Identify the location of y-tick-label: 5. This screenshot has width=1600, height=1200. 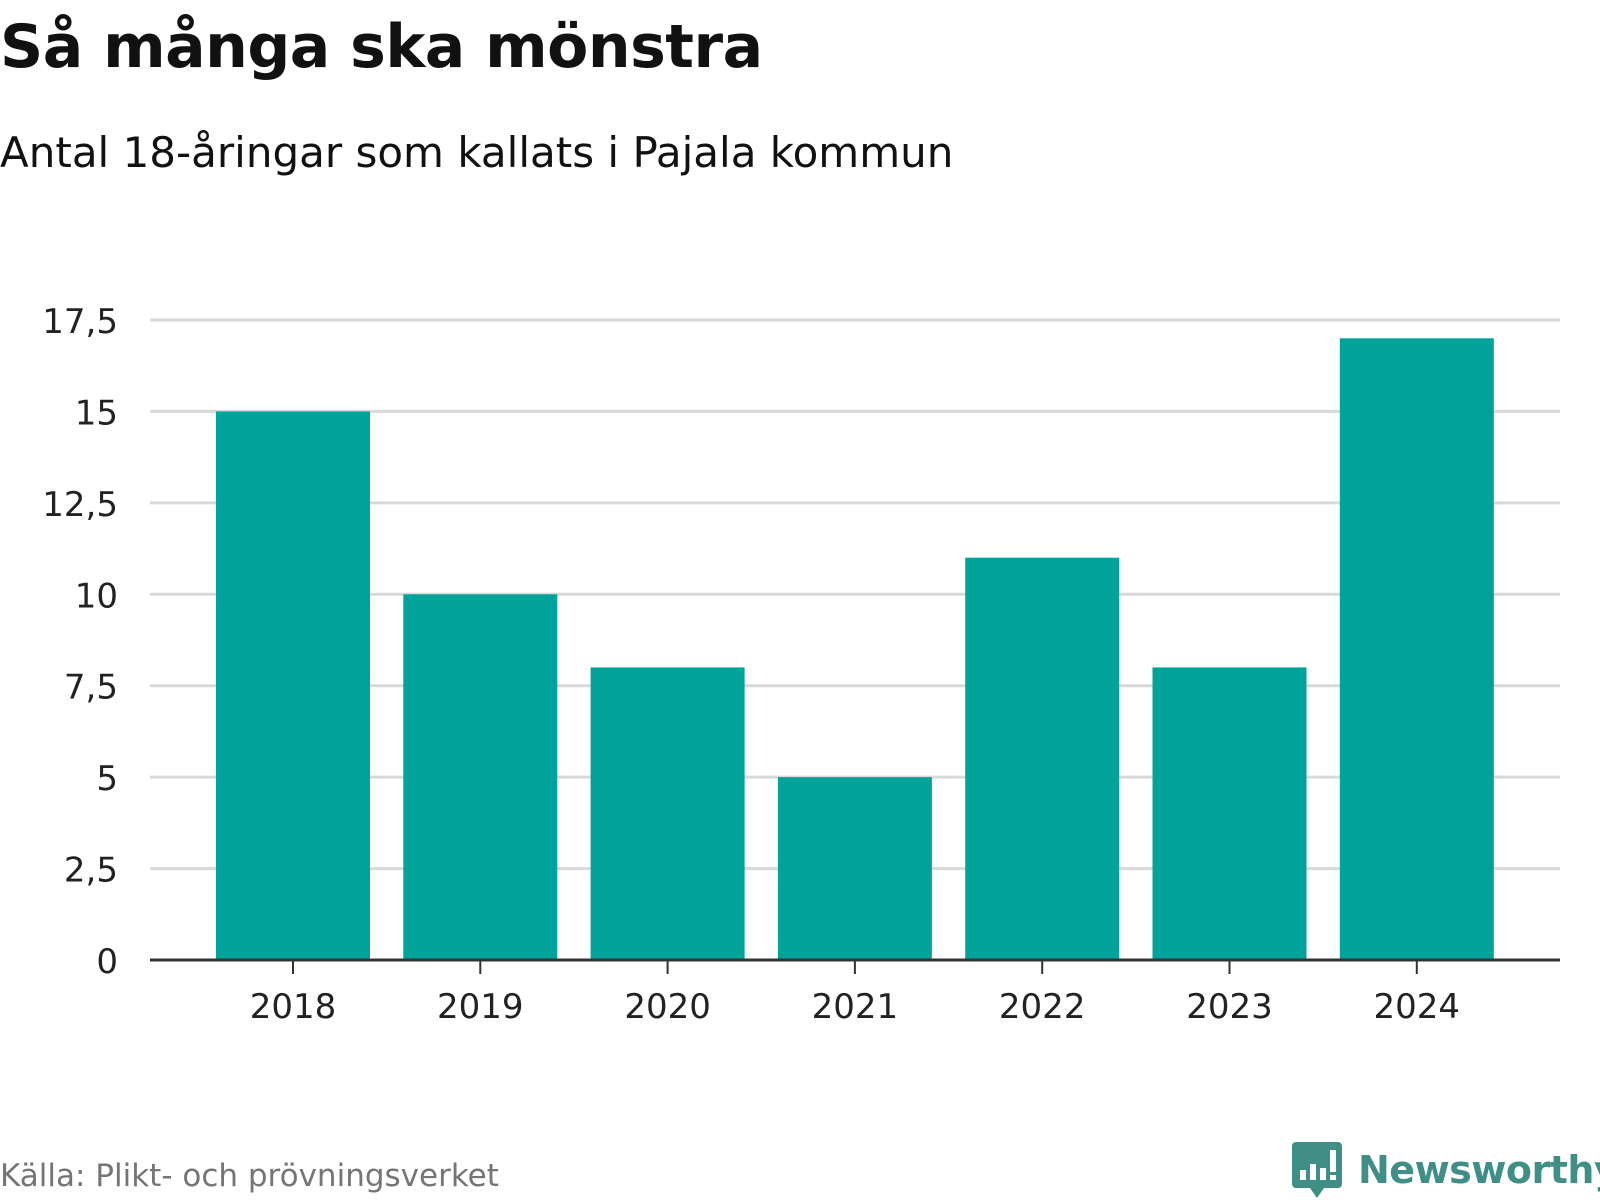
(107, 779).